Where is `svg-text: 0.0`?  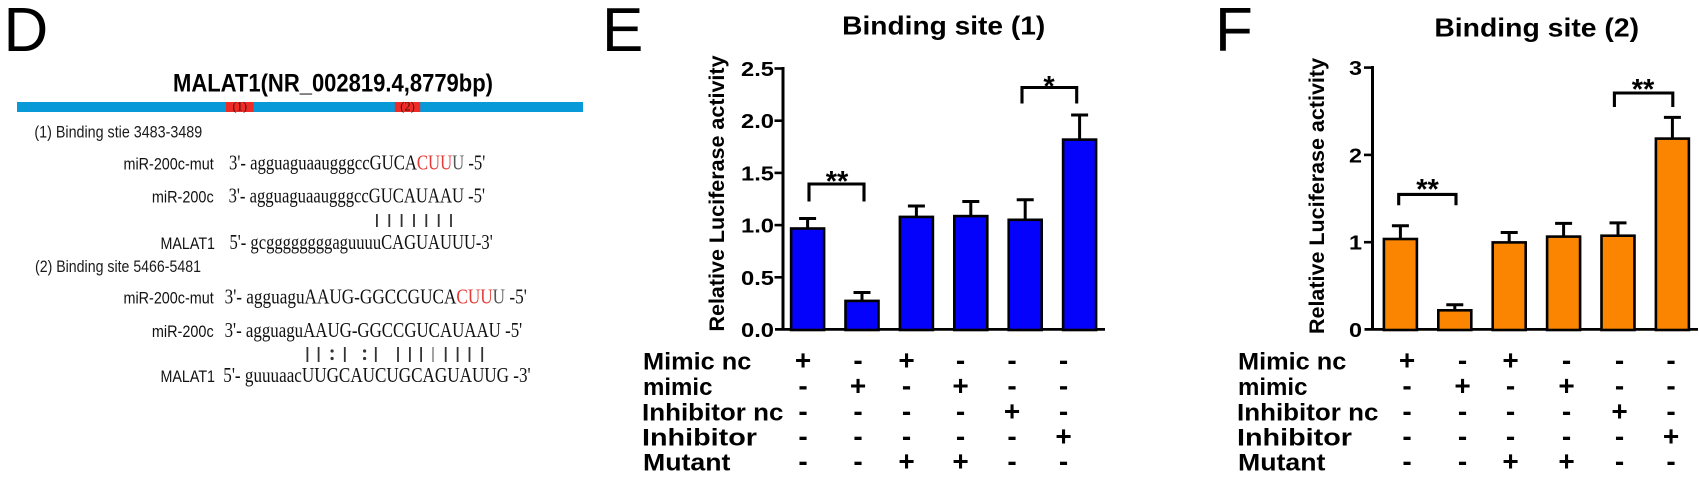
svg-text: 0.0 is located at coordinates (757, 330).